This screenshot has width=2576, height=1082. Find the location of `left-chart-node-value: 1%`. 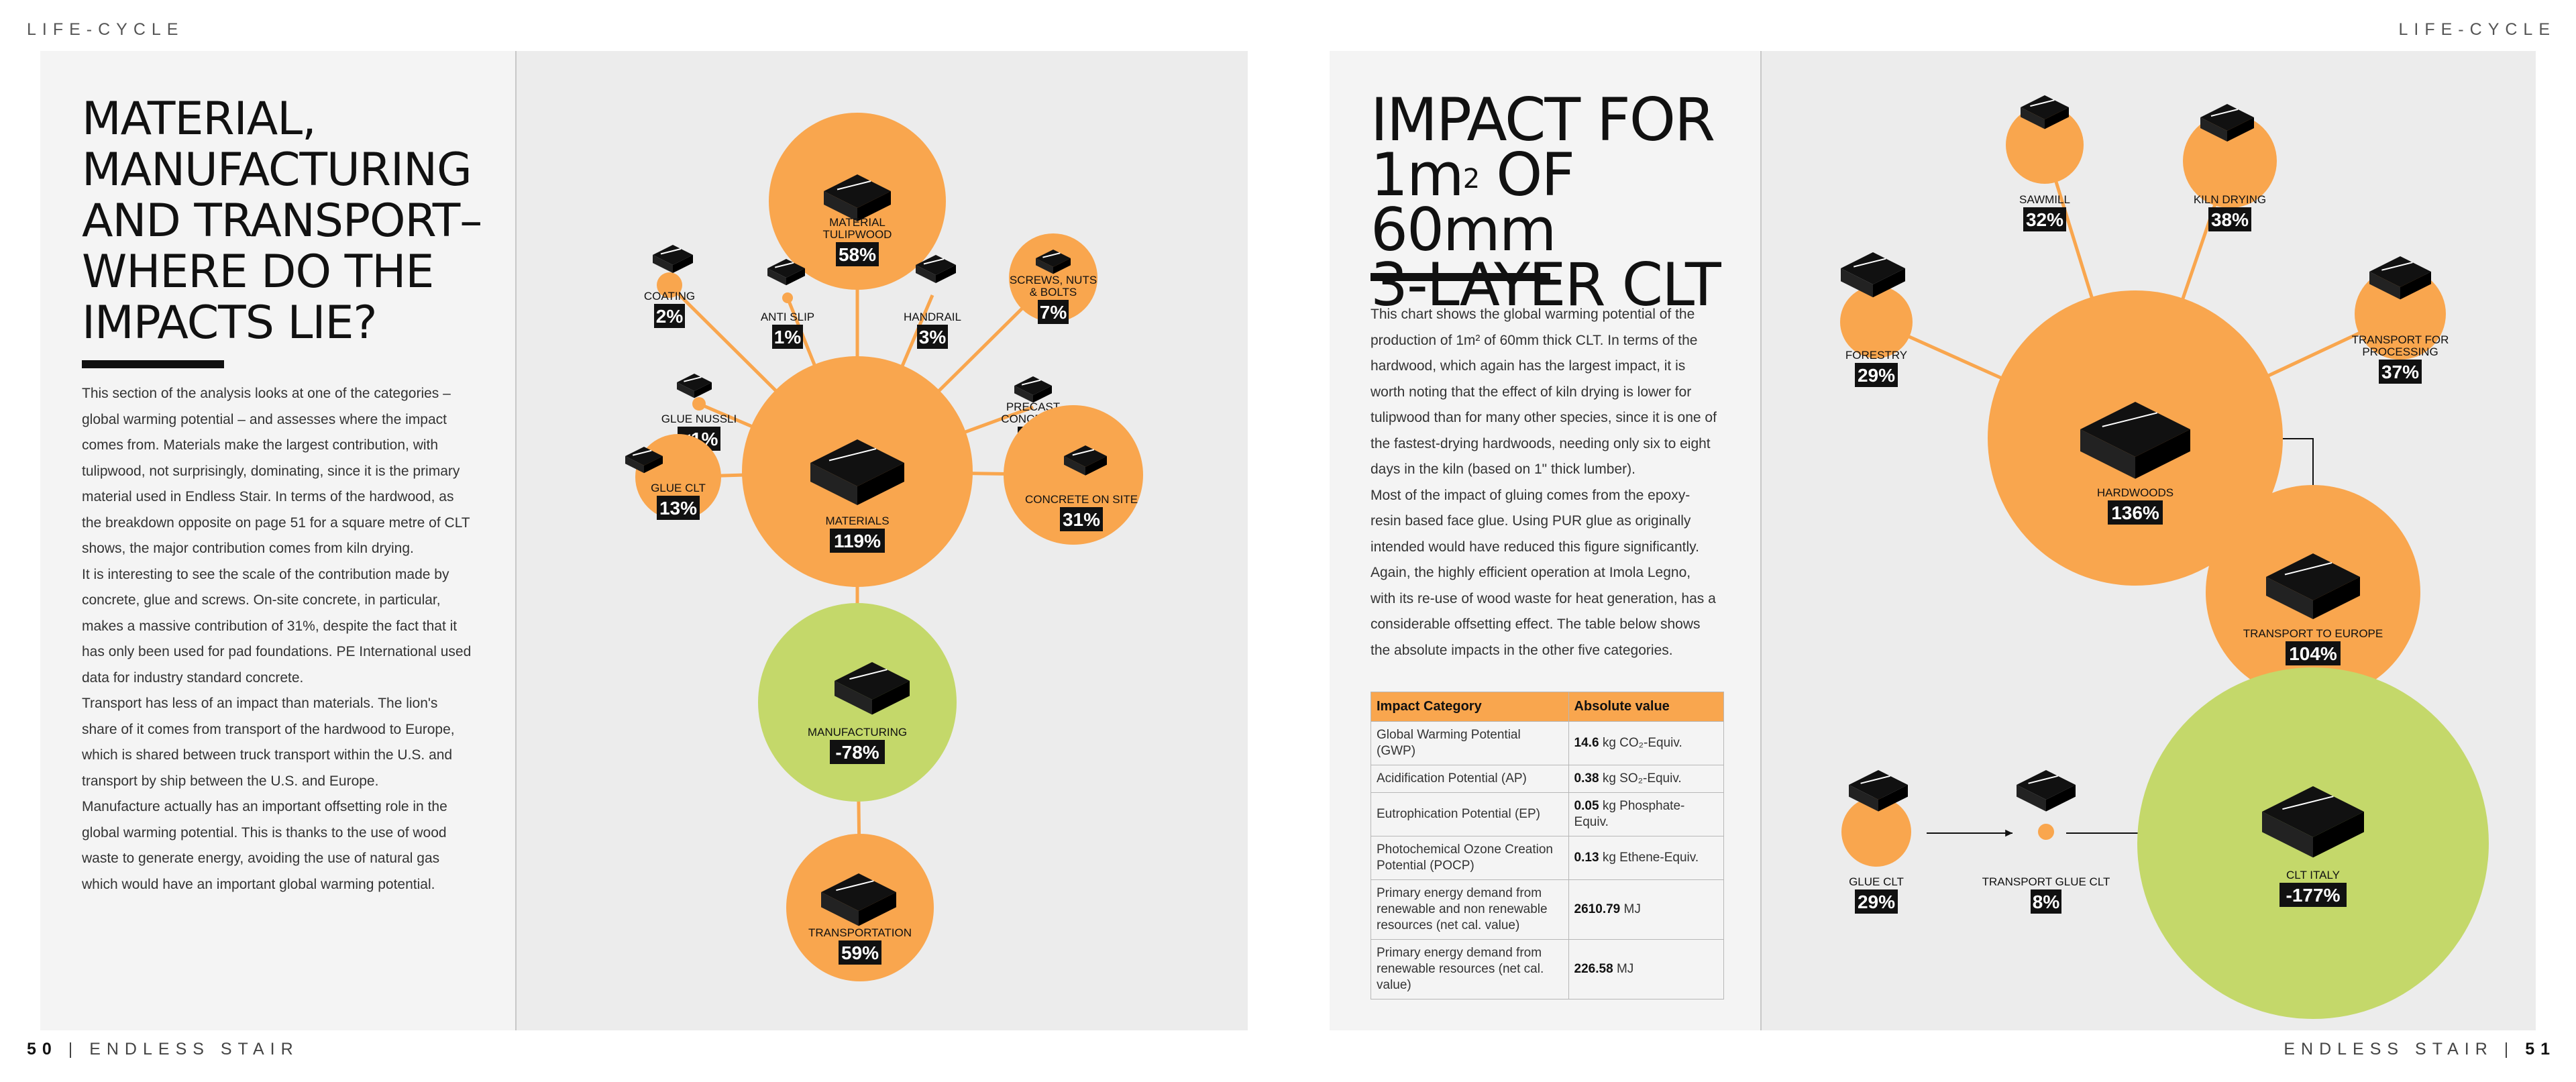

left-chart-node-value: 1% is located at coordinates (788, 337).